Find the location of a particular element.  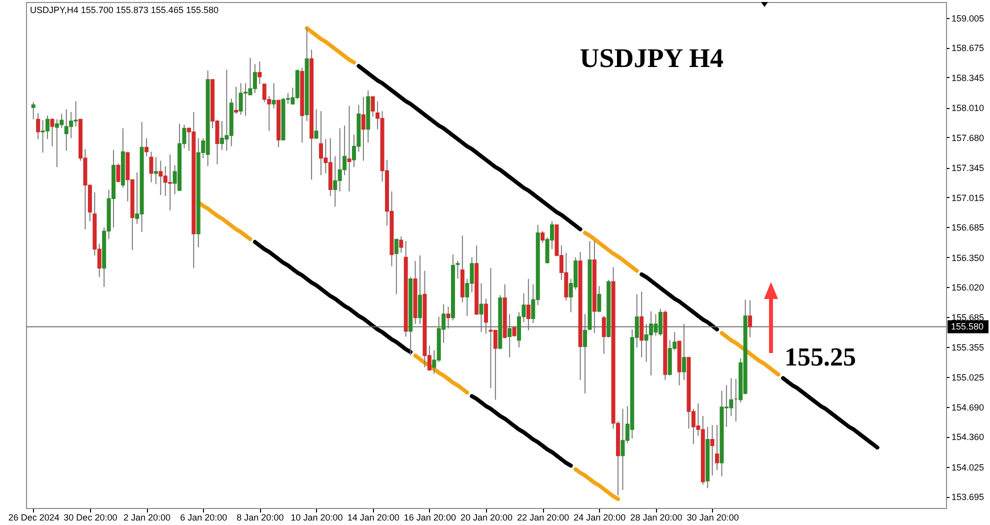

x-tick-label: 20 Jan 20:00 is located at coordinates (486, 517).